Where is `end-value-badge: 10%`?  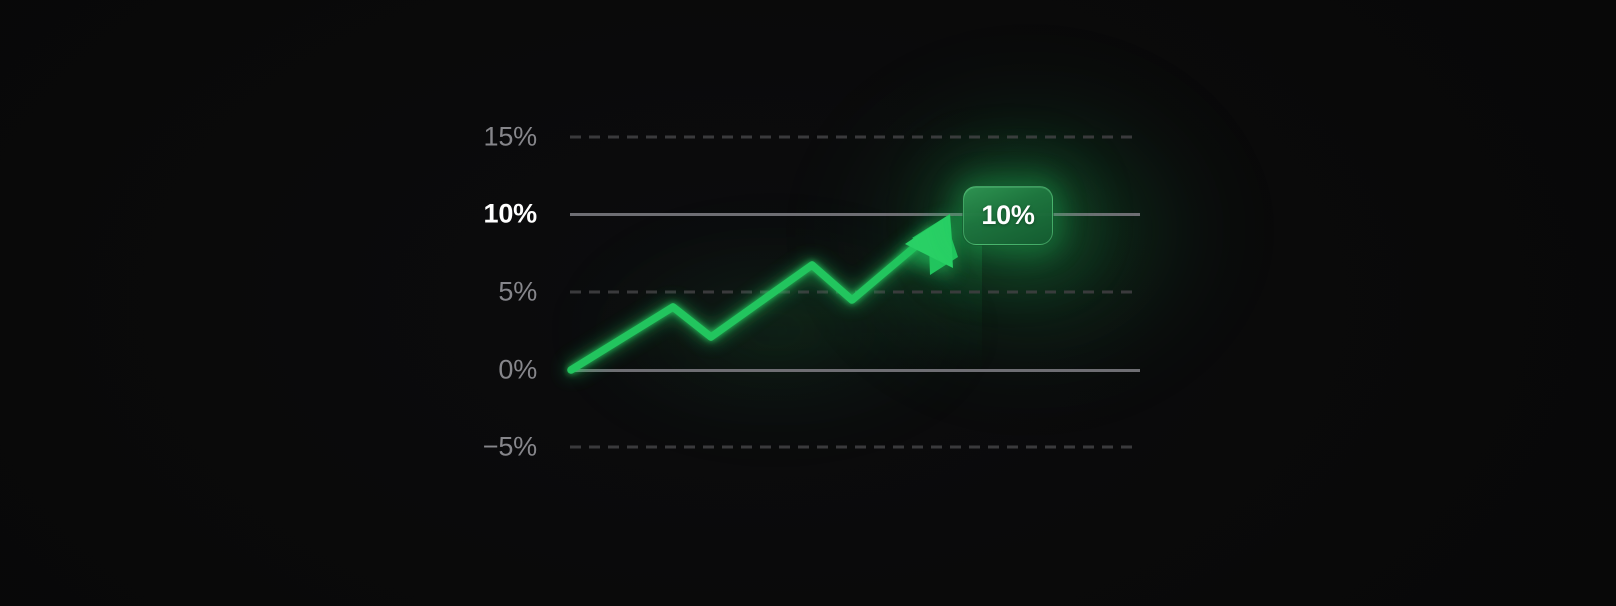
end-value-badge: 10% is located at coordinates (1008, 215).